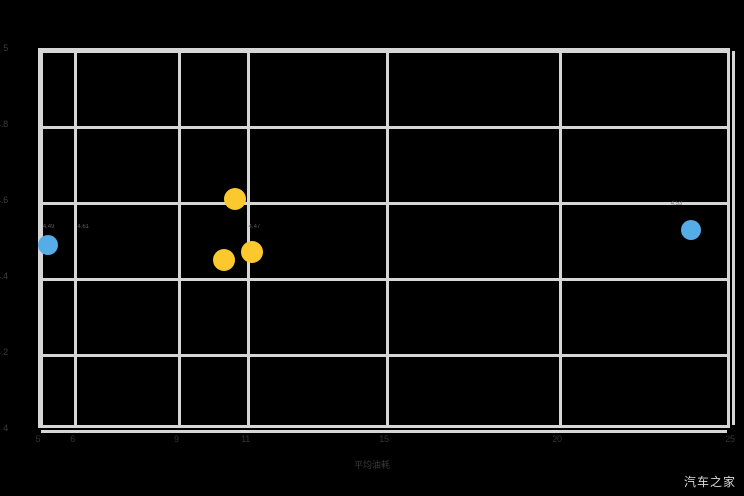 The width and height of the screenshot is (744, 496). What do you see at coordinates (72, 439) in the screenshot?
I see `x-axis-tick-label: 6` at bounding box center [72, 439].